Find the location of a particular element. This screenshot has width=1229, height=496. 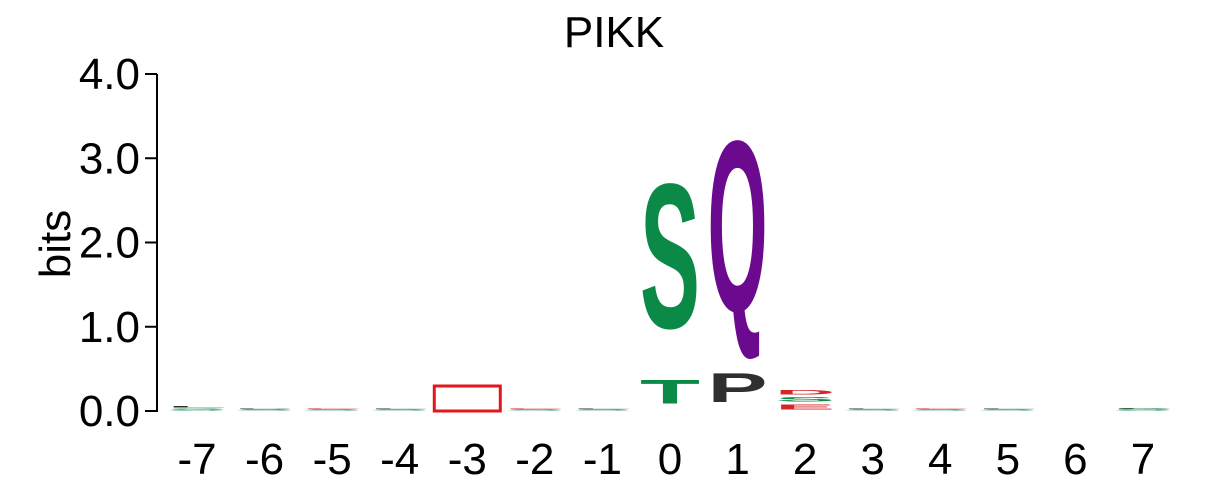

logo-letter: T is located at coordinates (670, 392).